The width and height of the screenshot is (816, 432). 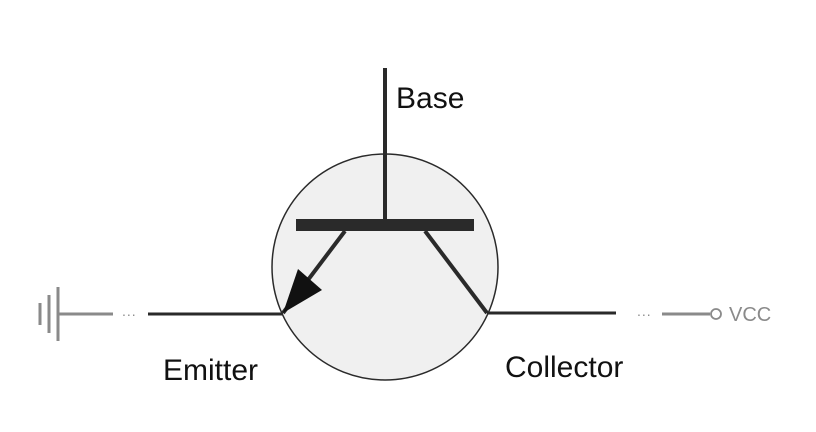 What do you see at coordinates (385, 225) in the screenshot?
I see `base-bar` at bounding box center [385, 225].